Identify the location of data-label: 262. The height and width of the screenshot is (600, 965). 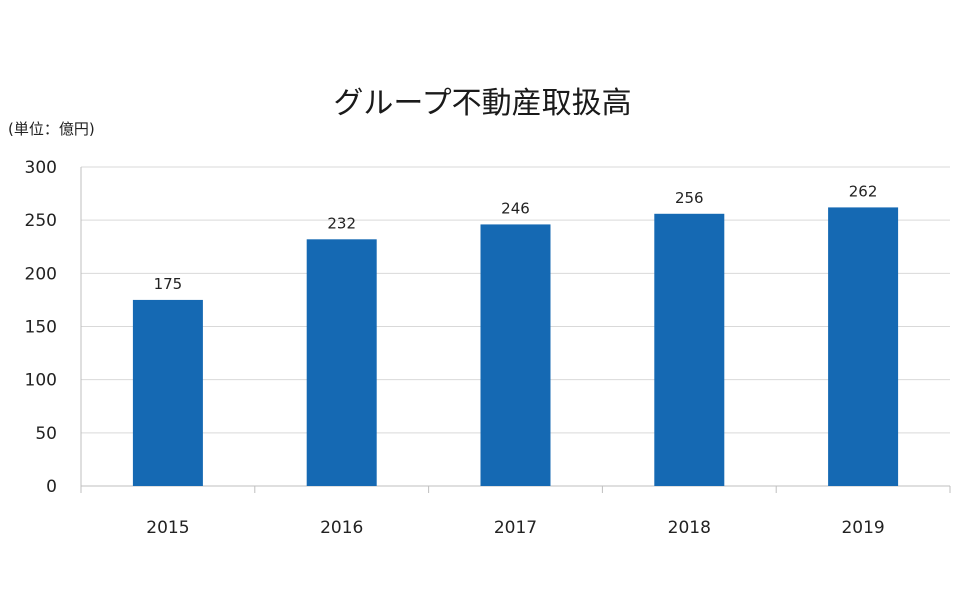
(863, 191).